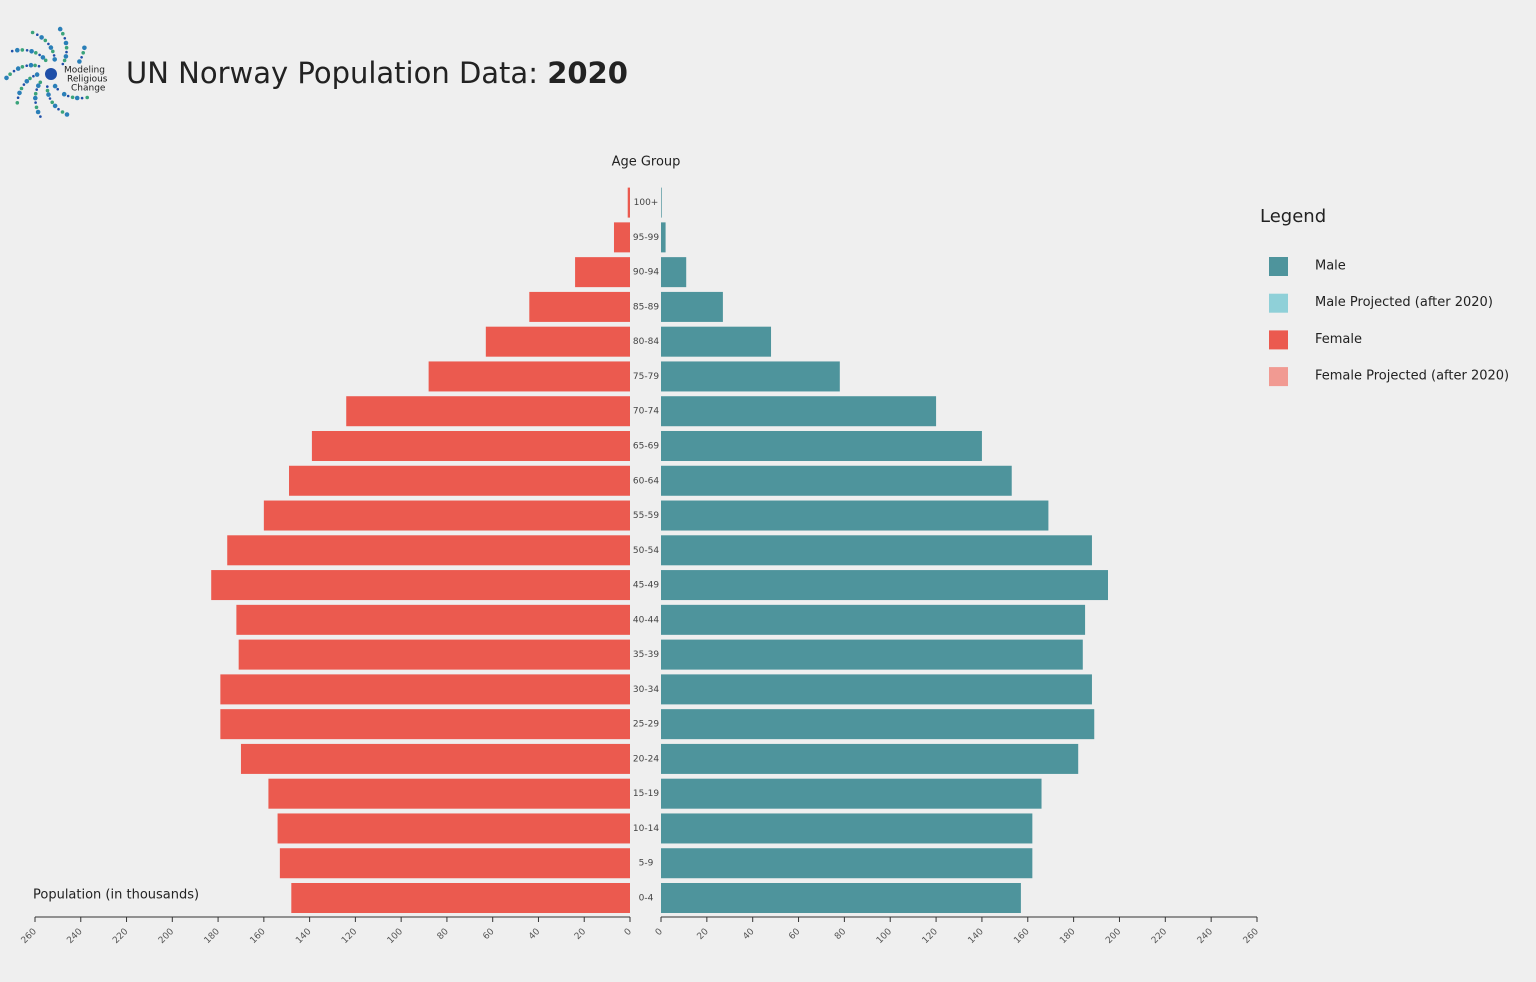 This screenshot has width=1536, height=982. I want to click on category-label: 65-69, so click(646, 446).